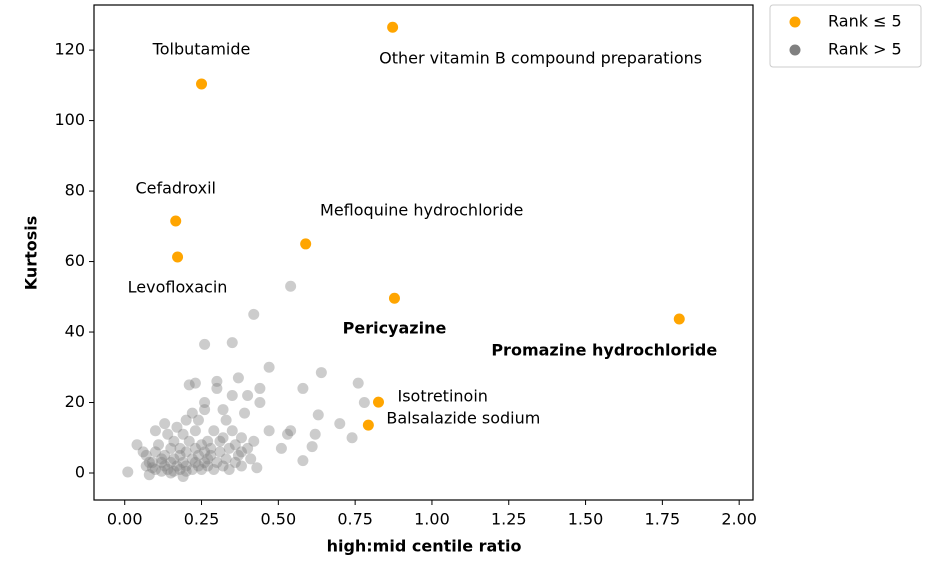  Describe the element at coordinates (663, 519) in the screenshot. I see `x-tick-label: 1.75` at that location.